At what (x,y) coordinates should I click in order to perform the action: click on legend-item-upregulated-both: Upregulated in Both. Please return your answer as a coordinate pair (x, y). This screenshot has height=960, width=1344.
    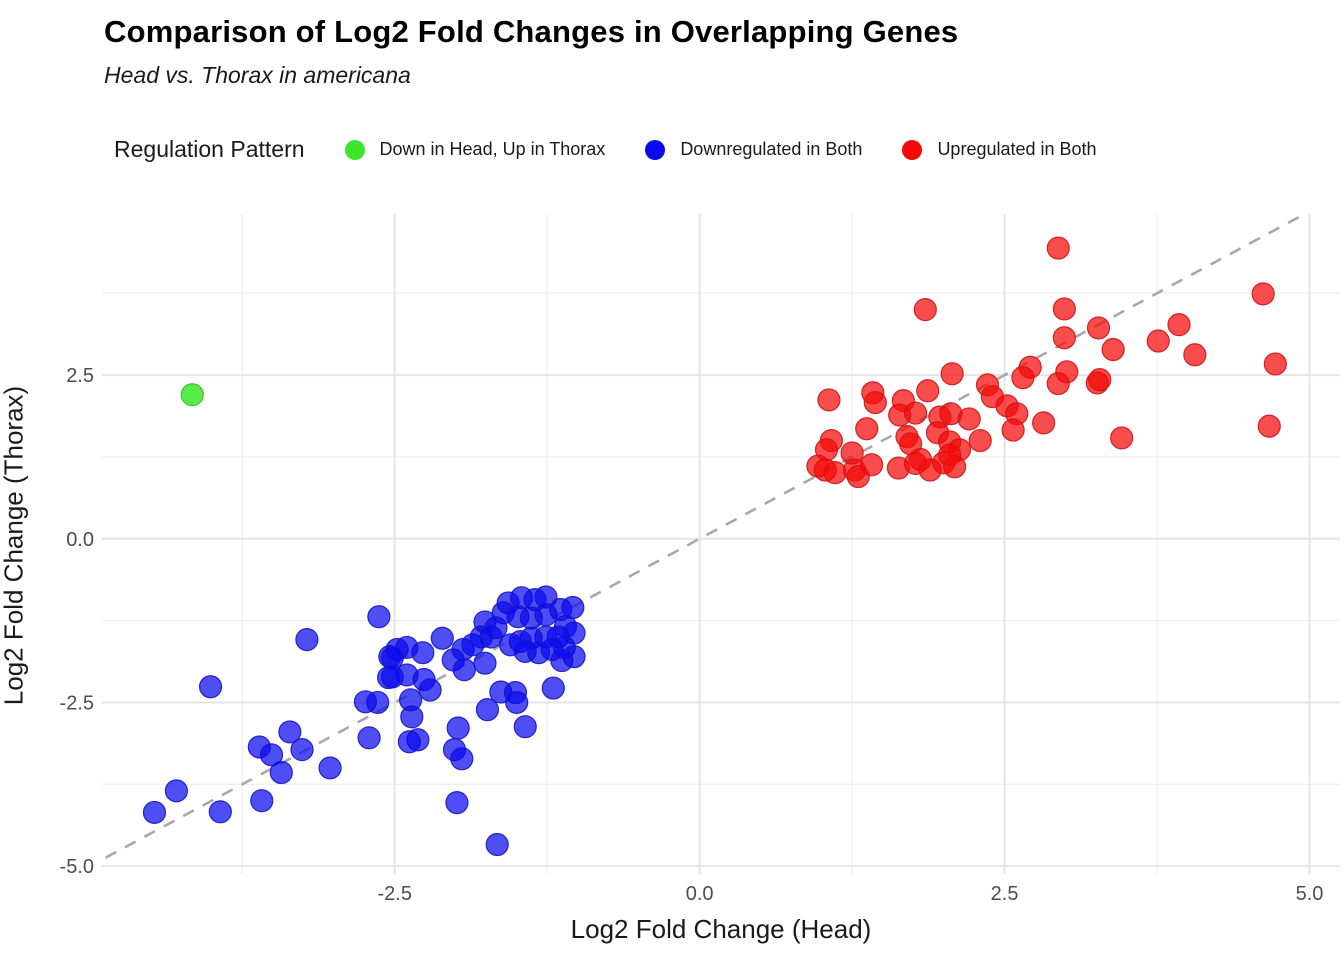
    Looking at the image, I should click on (999, 149).